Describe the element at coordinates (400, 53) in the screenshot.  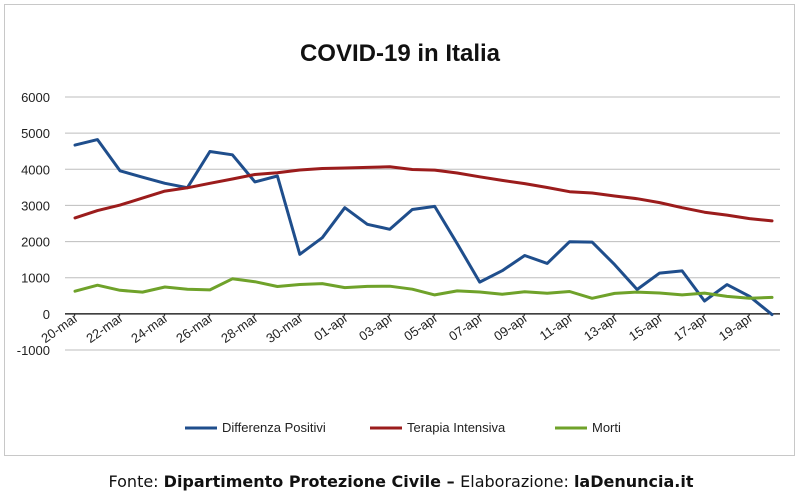
I see `chart-title: COVID-19 in Italia` at that location.